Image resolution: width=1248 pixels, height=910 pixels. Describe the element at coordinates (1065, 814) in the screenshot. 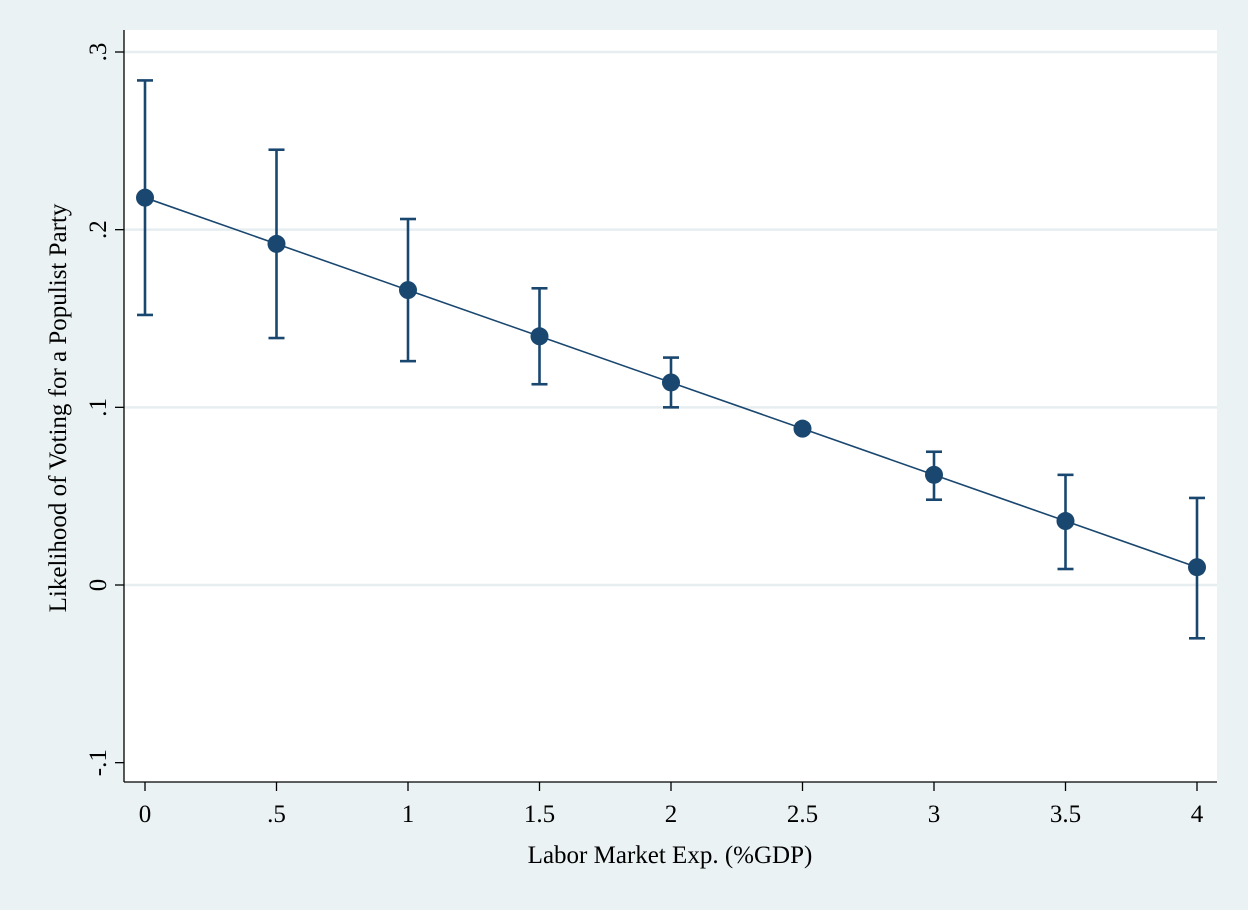

I see `x-tick-label: 3.5` at that location.